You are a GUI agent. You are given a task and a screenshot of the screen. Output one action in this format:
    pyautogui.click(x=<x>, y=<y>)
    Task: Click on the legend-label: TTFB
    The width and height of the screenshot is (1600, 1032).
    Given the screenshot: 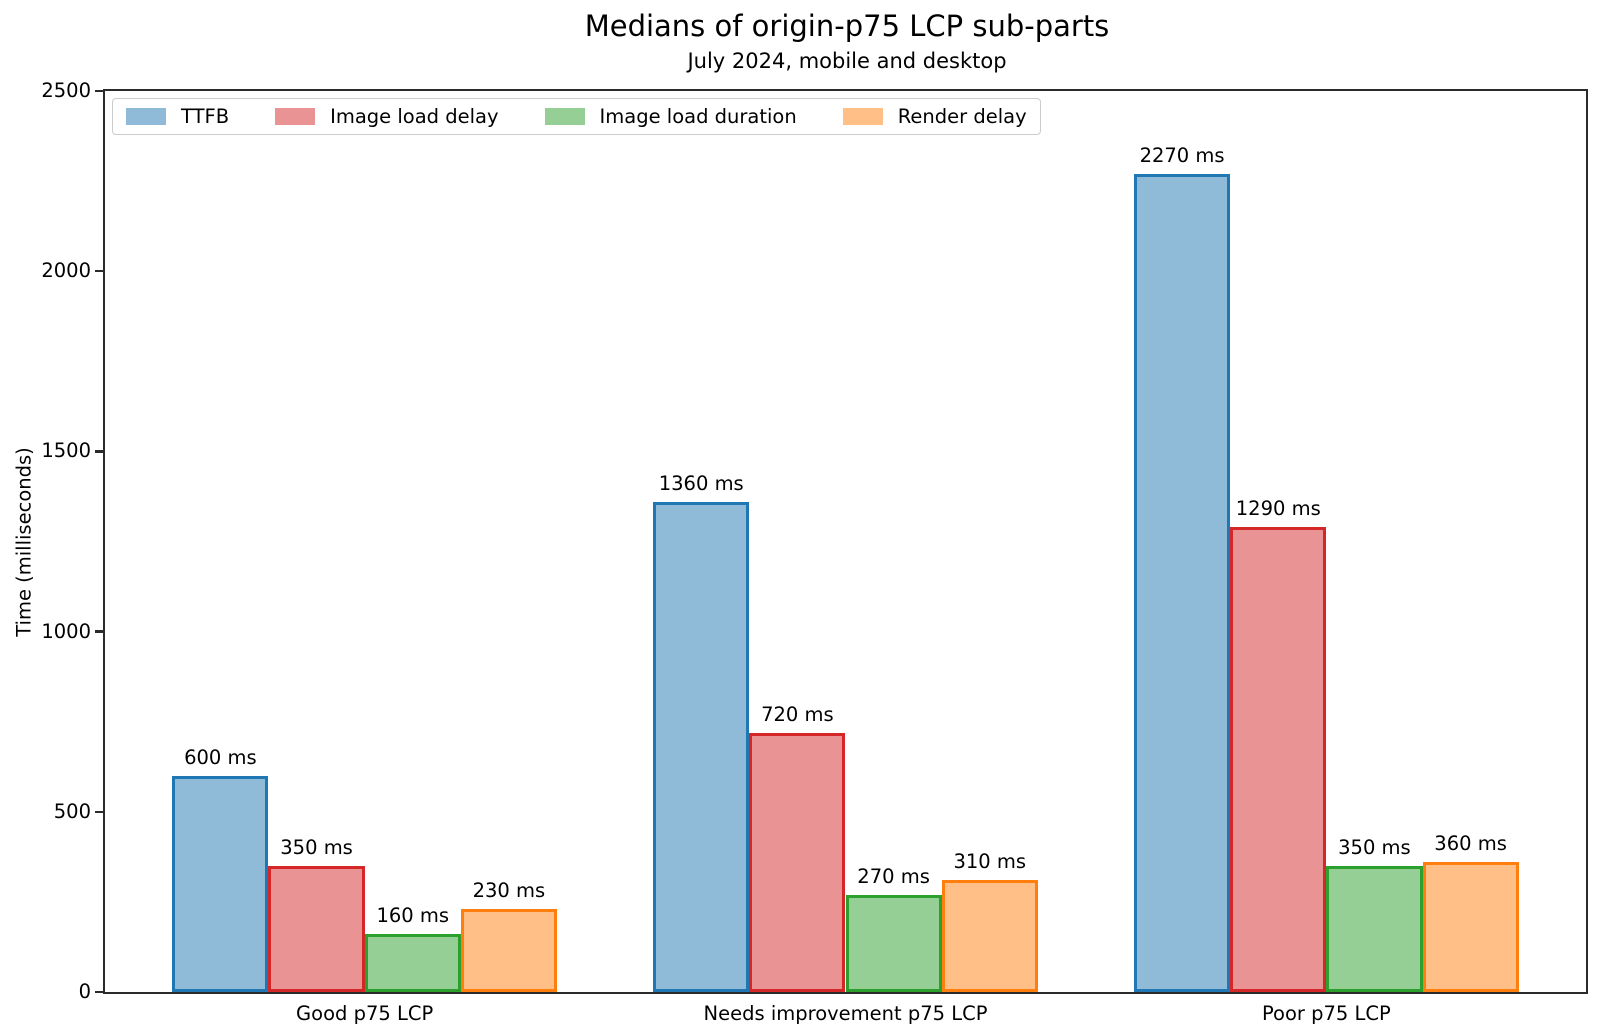 What is the action you would take?
    pyautogui.click(x=205, y=116)
    